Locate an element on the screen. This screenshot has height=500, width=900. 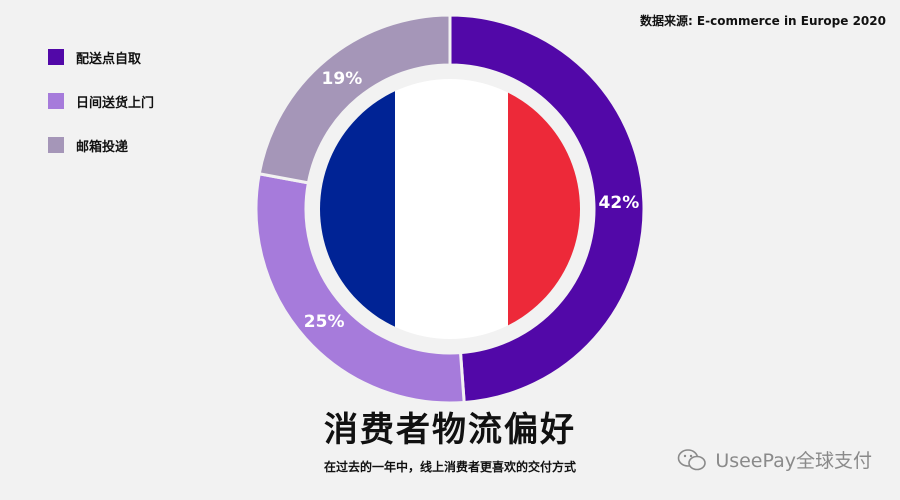
legend-label: 邮箱投递 is located at coordinates (102, 147).